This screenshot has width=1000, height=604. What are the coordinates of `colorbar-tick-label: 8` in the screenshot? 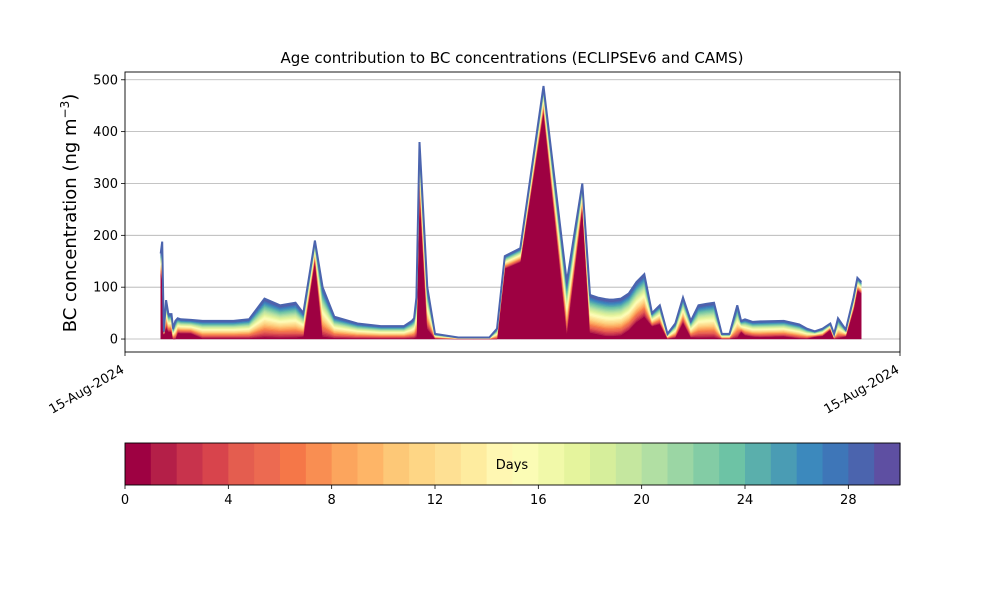 It's located at (332, 500).